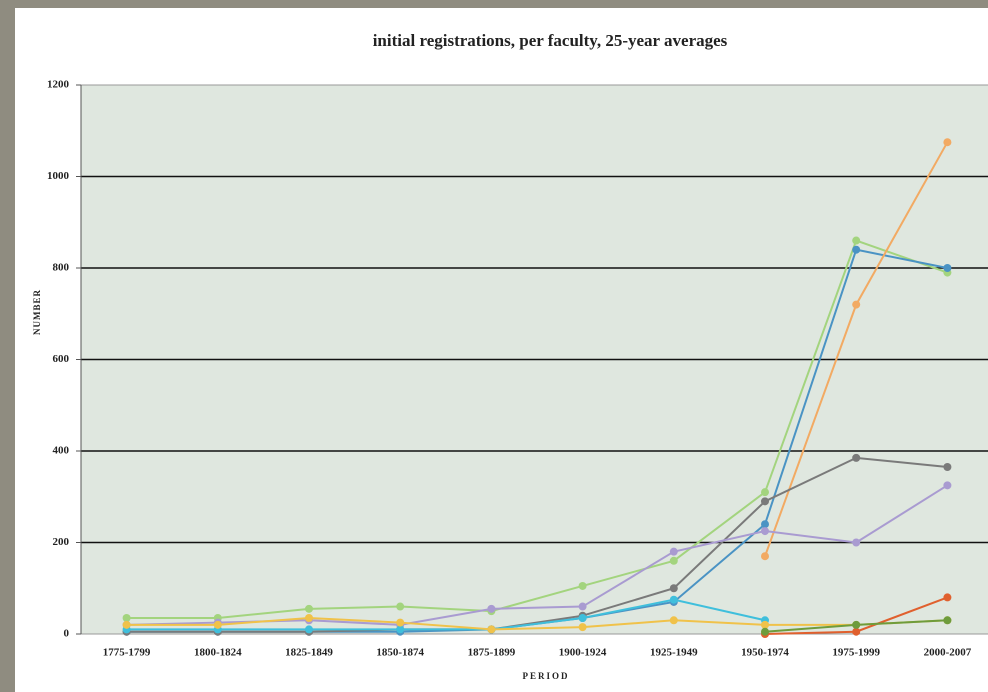 The width and height of the screenshot is (988, 692). Describe the element at coordinates (400, 653) in the screenshot. I see `x-tick-label: 1850-1874` at that location.